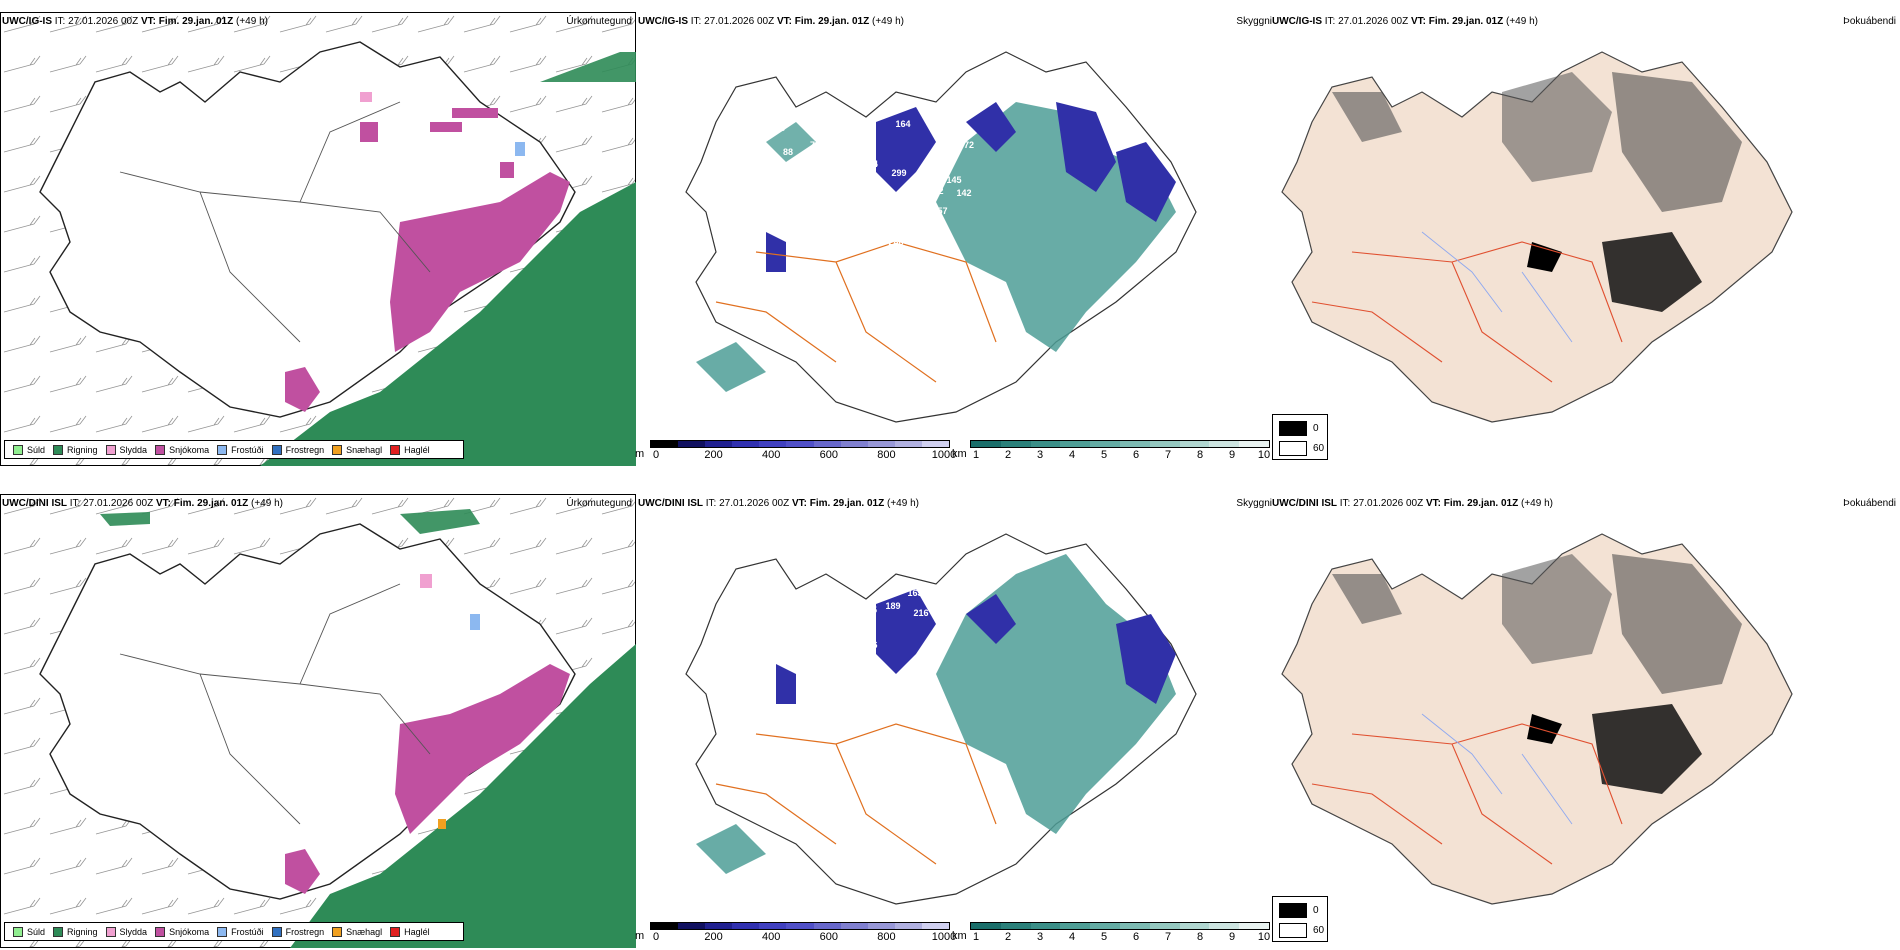 This screenshot has width=1900, height=950. I want to click on legend-label: Frostregn, so click(305, 449).